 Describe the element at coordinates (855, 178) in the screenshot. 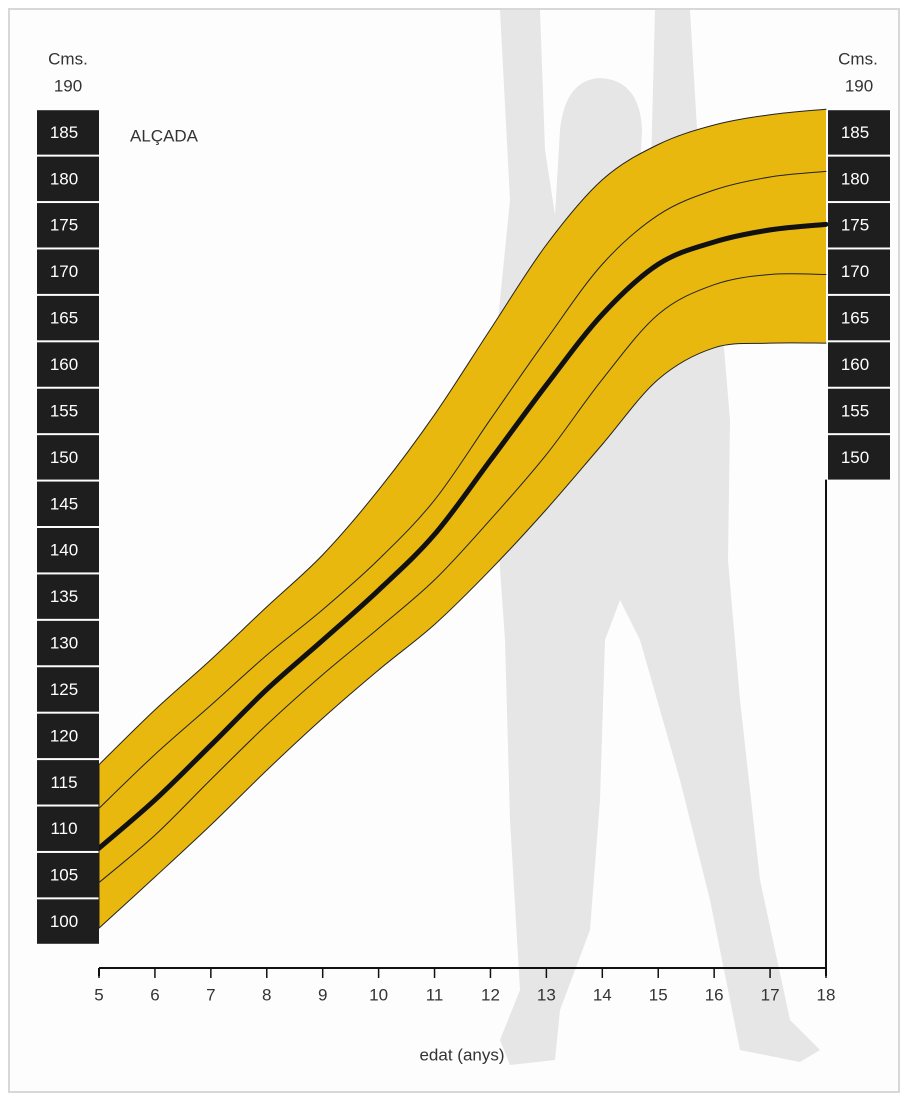

I see `y2-tick-label: 180` at that location.